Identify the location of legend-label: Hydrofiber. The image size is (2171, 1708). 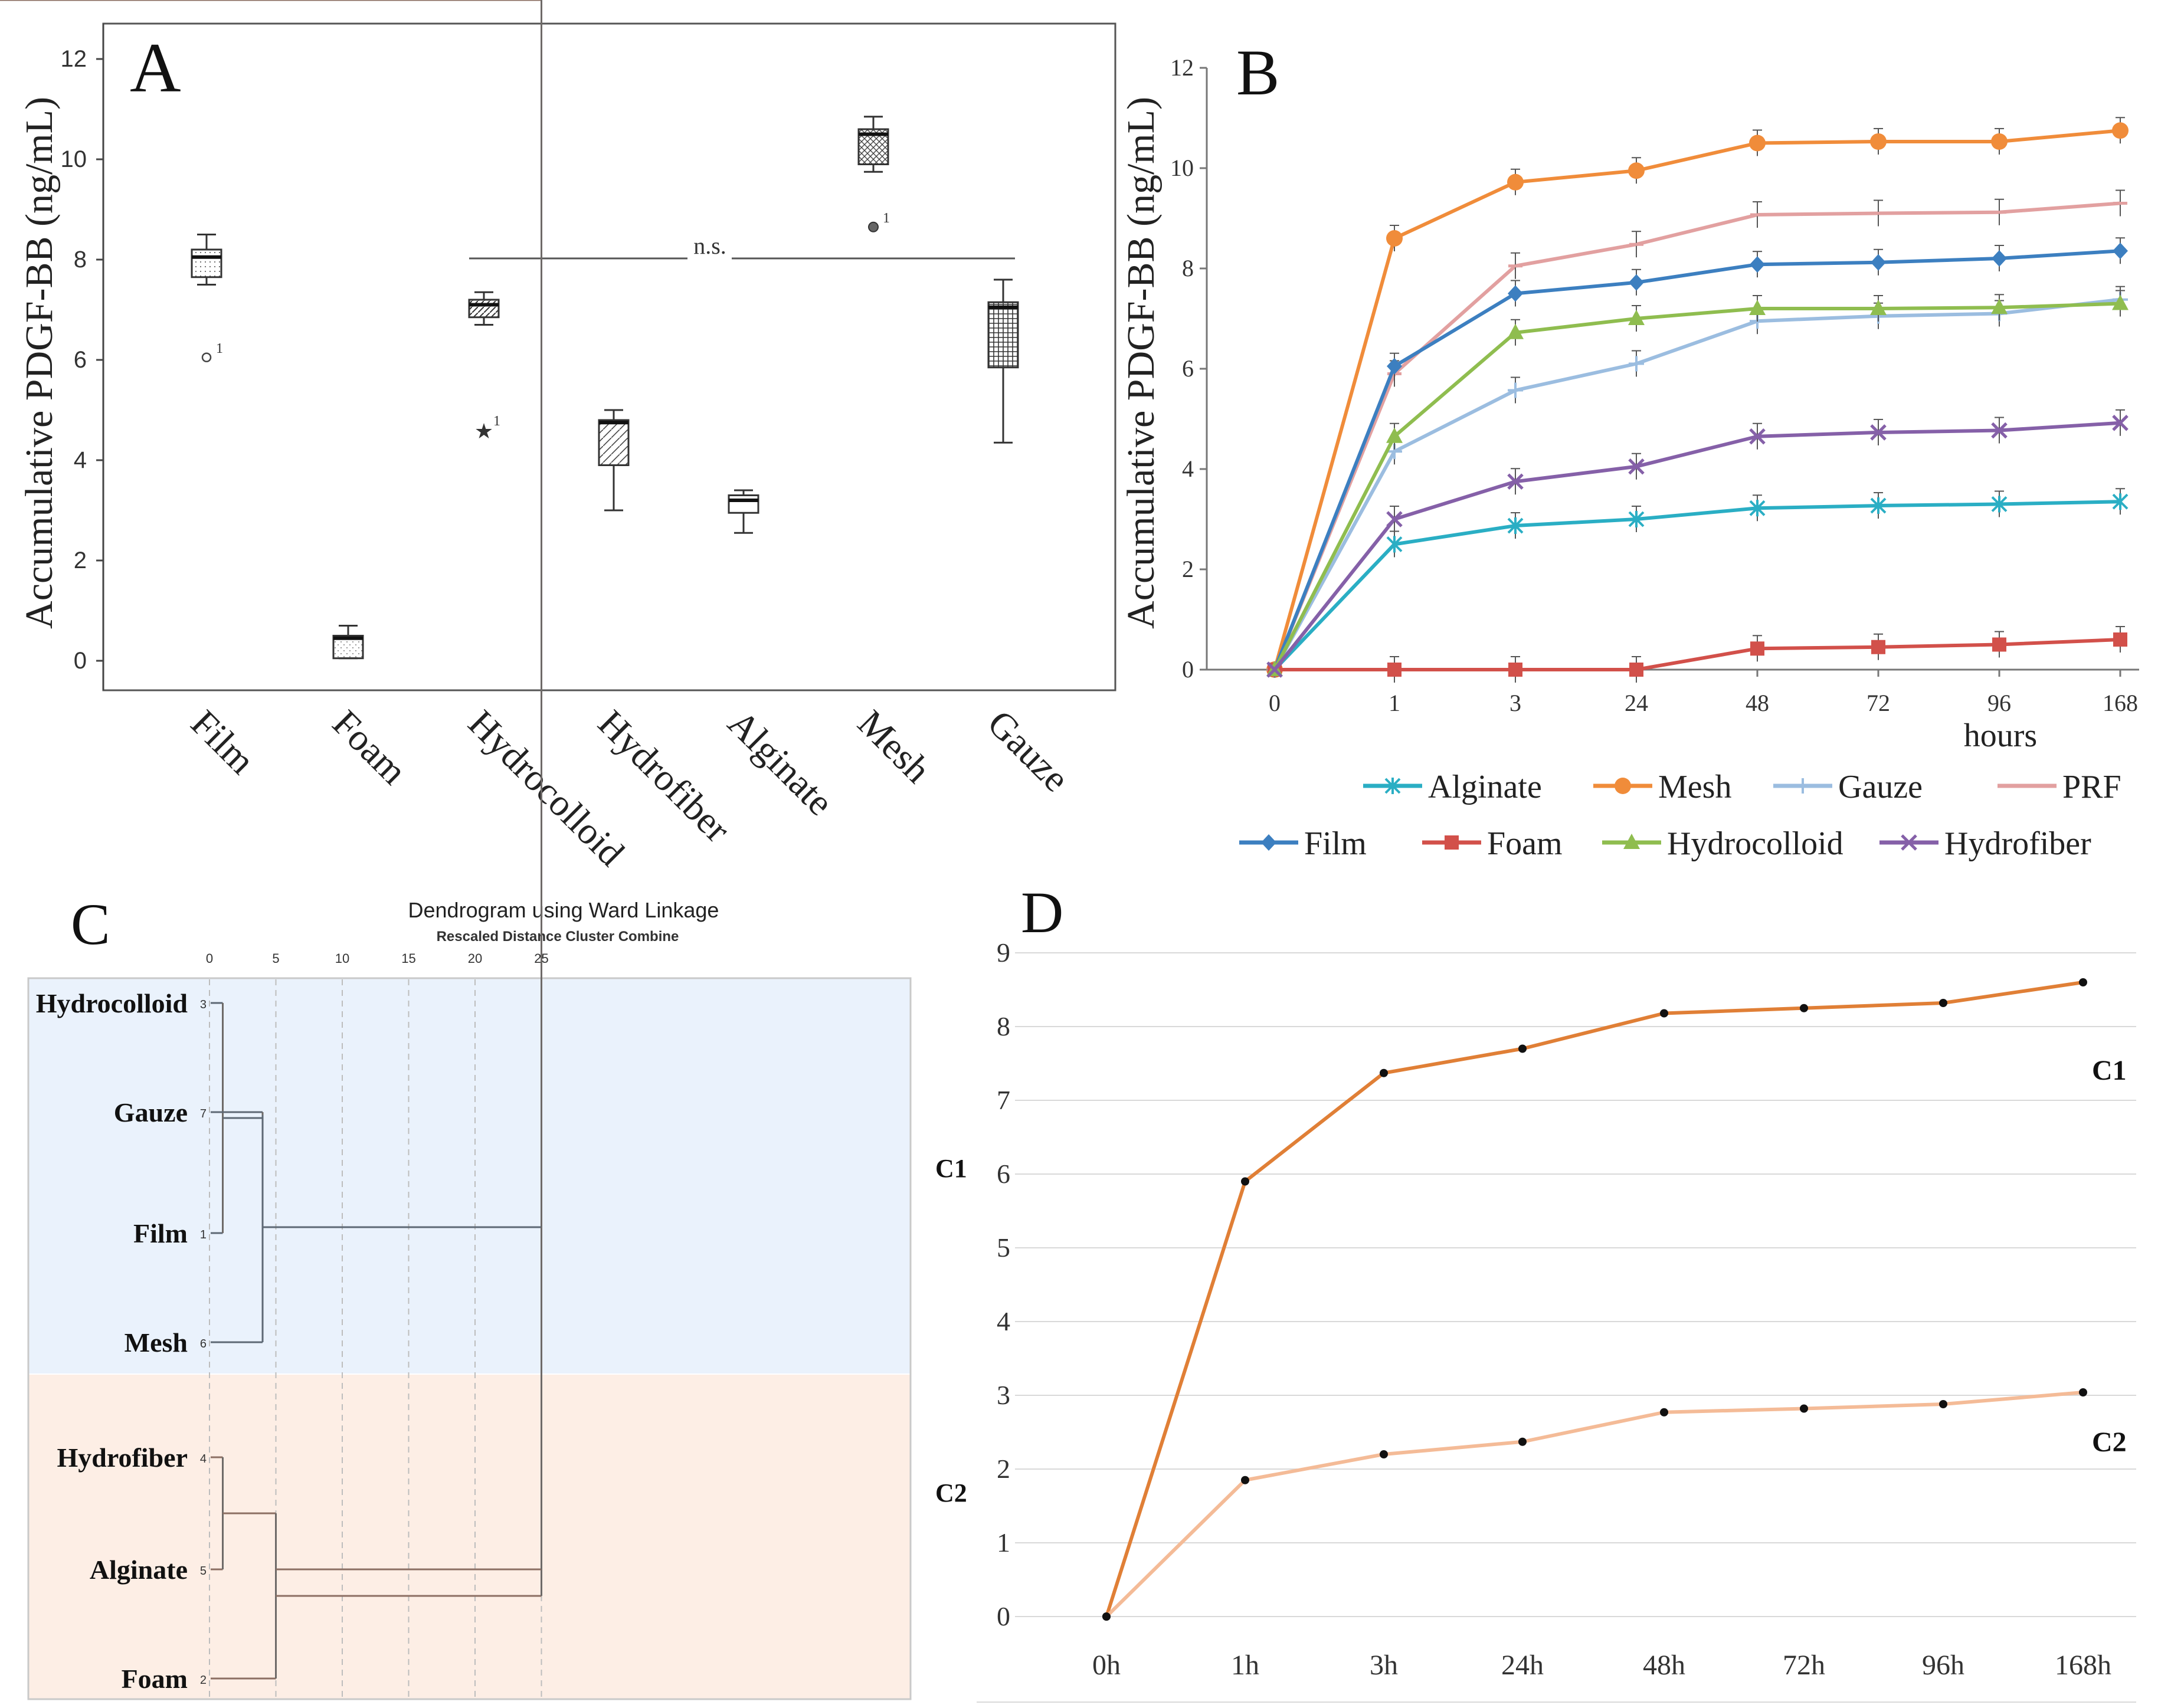
(2017, 843).